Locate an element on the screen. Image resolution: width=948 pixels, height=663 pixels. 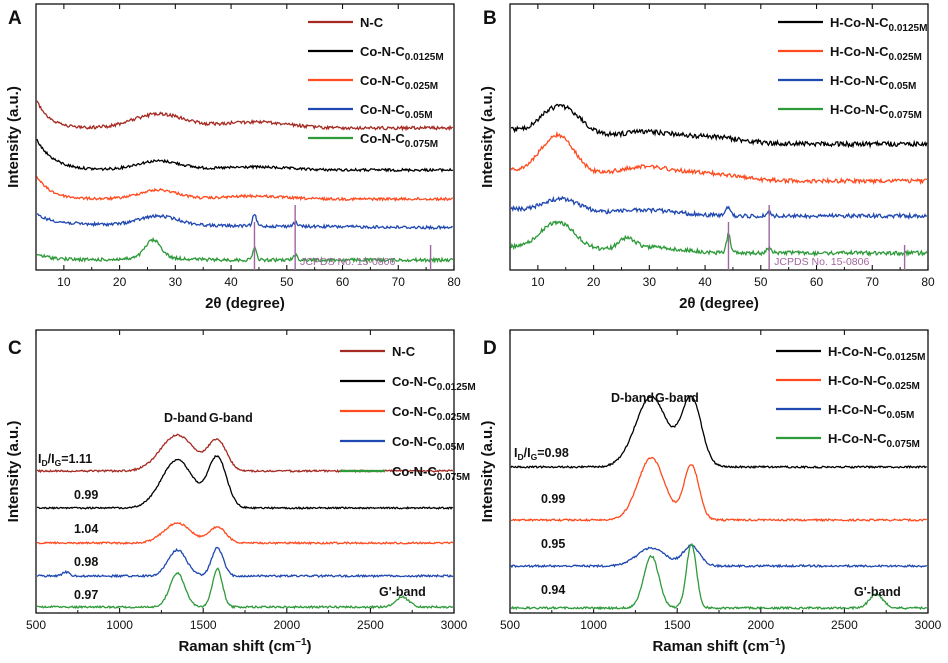
id-ig-ratio-value: 0.97 is located at coordinates (86, 595).